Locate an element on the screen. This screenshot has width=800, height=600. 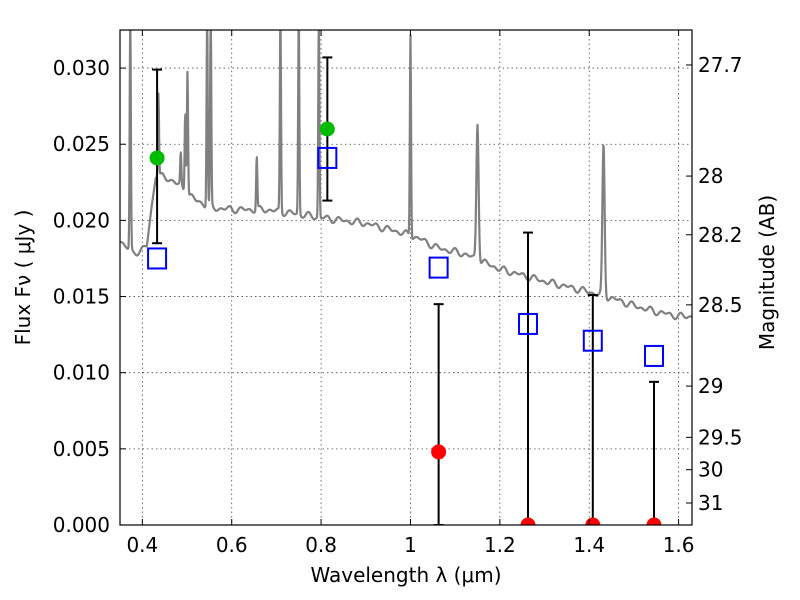
mag-tick-label: 28.5 is located at coordinates (720, 305).